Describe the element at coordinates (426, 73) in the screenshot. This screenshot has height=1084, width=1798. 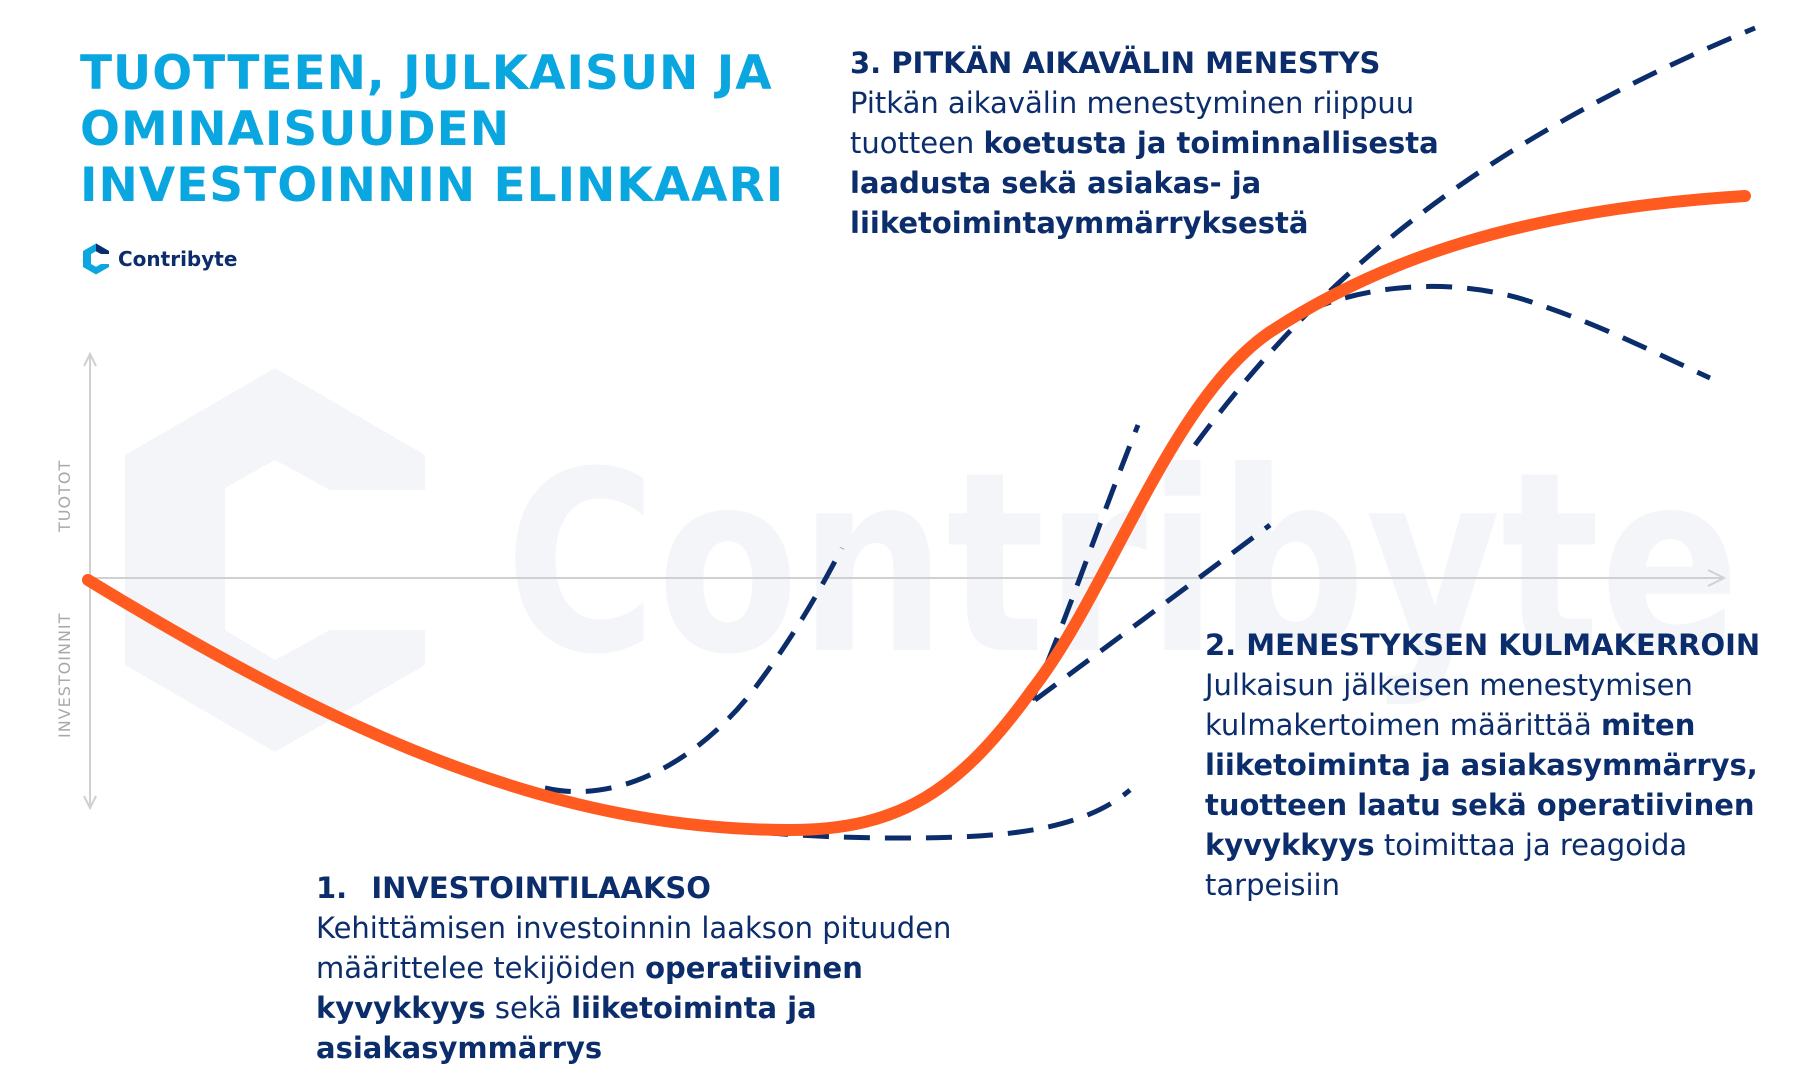
I see `title-line-1: TUOTTEEN, JULKAISUN JA` at that location.